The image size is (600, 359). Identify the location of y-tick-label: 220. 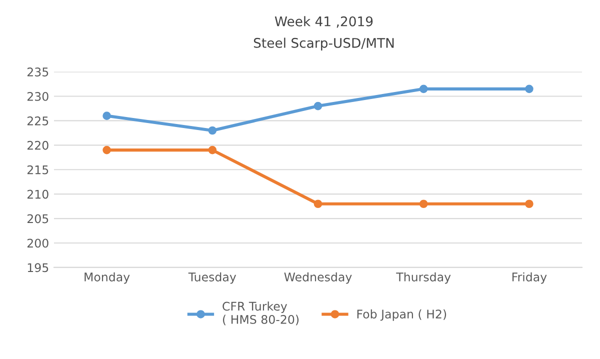
(37, 145).